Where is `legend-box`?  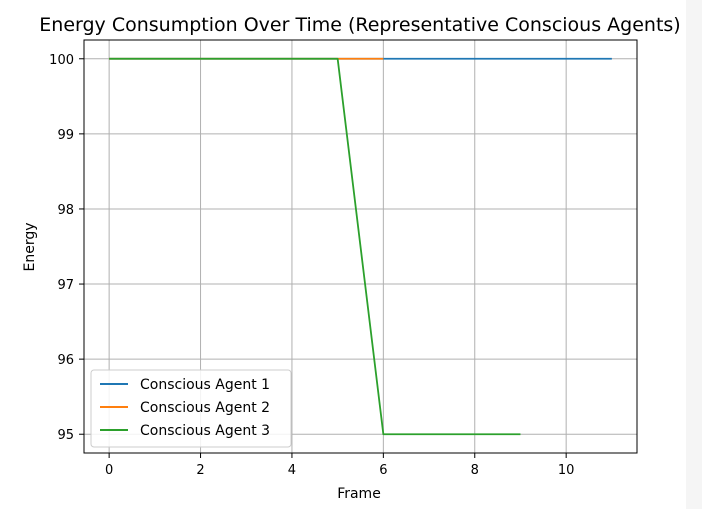
legend-box is located at coordinates (191, 408).